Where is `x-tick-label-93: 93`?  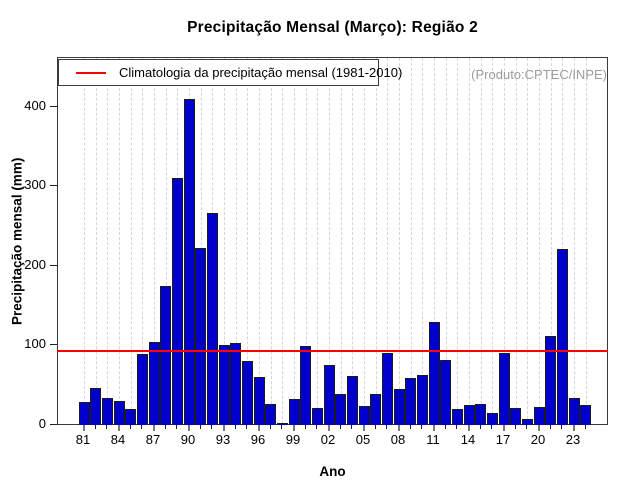
x-tick-label-93: 93 is located at coordinates (223, 439).